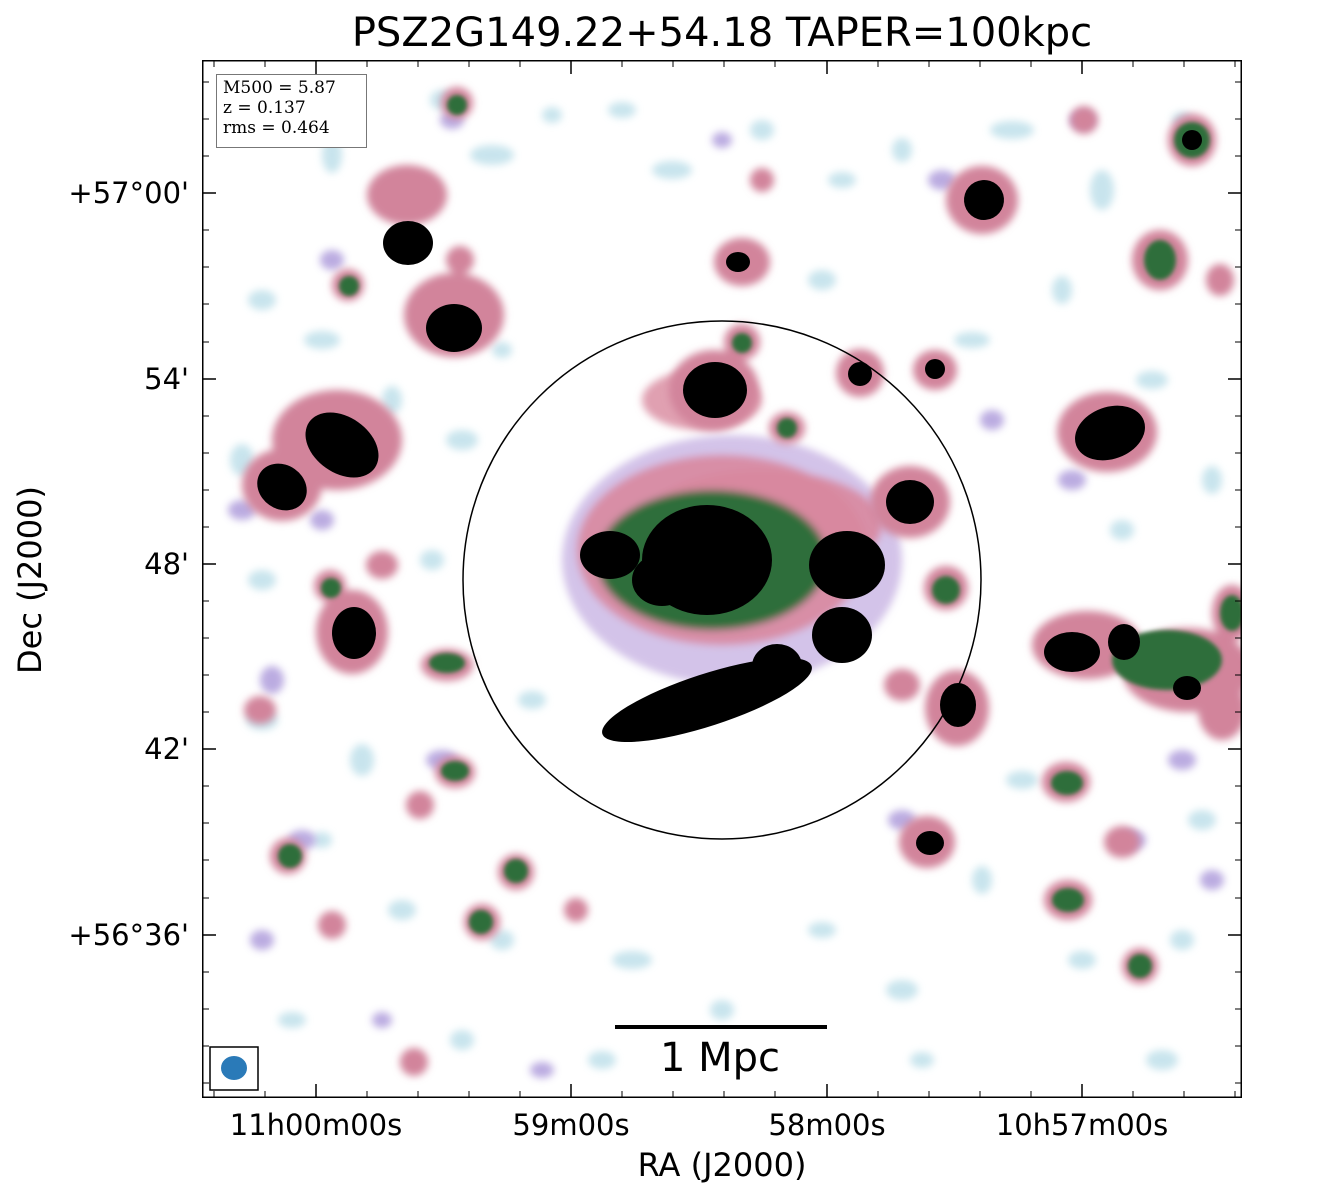  I want to click on y-tick-label: 42', so click(166, 749).